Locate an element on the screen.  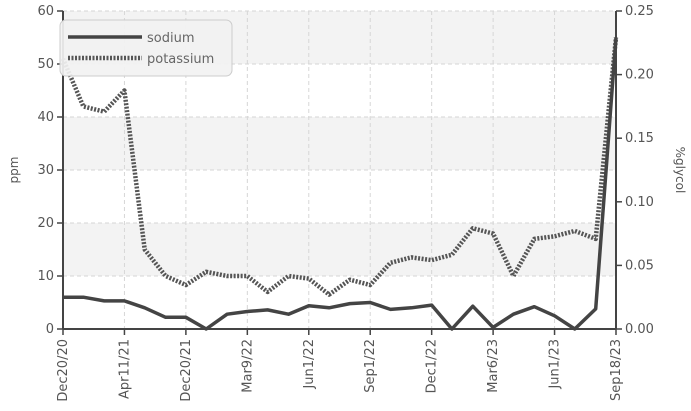
right-tick-label: 0.25 is located at coordinates (639, 11).